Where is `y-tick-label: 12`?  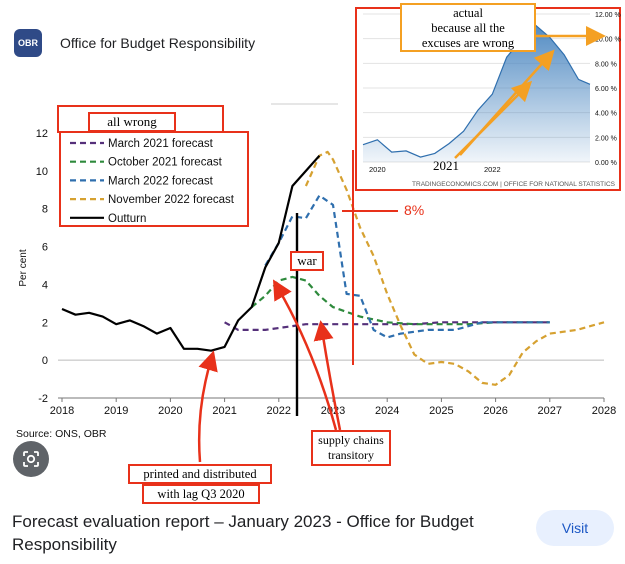 y-tick-label: 12 is located at coordinates (42, 134).